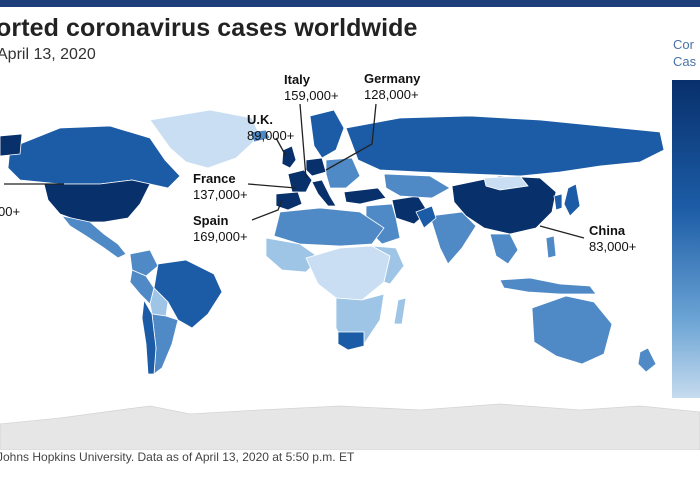 Image resolution: width=700 pixels, height=480 pixels. What do you see at coordinates (303, 141) in the screenshot?
I see `leader-line-italy` at bounding box center [303, 141].